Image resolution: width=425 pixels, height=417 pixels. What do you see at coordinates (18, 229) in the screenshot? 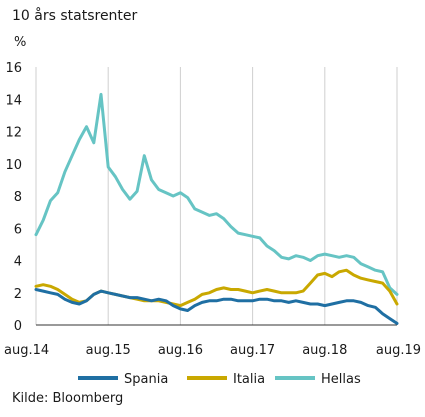
I see `y-tick-label-3: 6` at bounding box center [18, 229].